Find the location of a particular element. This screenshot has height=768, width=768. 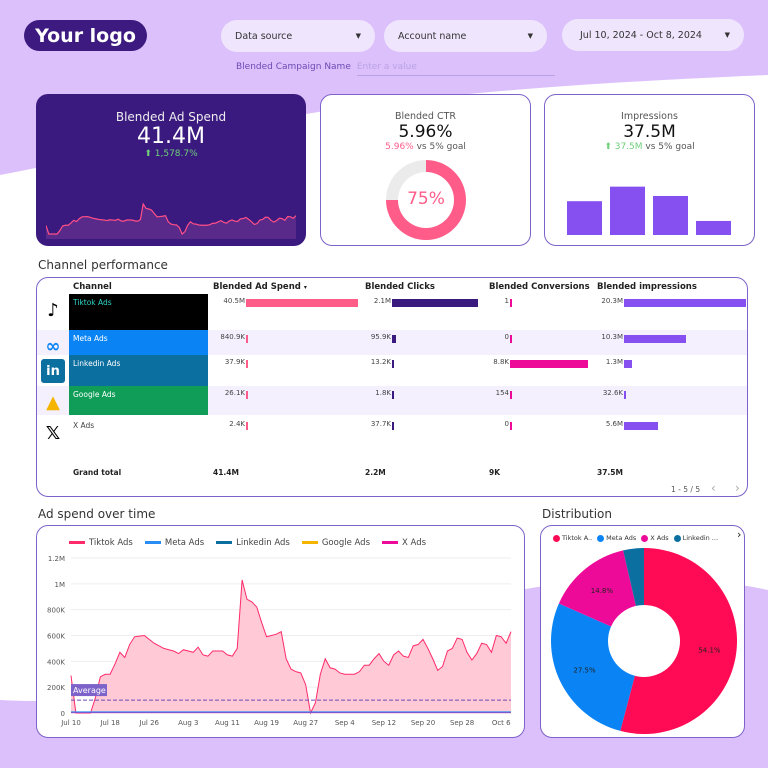

tiktok-area is located at coordinates (291, 646).